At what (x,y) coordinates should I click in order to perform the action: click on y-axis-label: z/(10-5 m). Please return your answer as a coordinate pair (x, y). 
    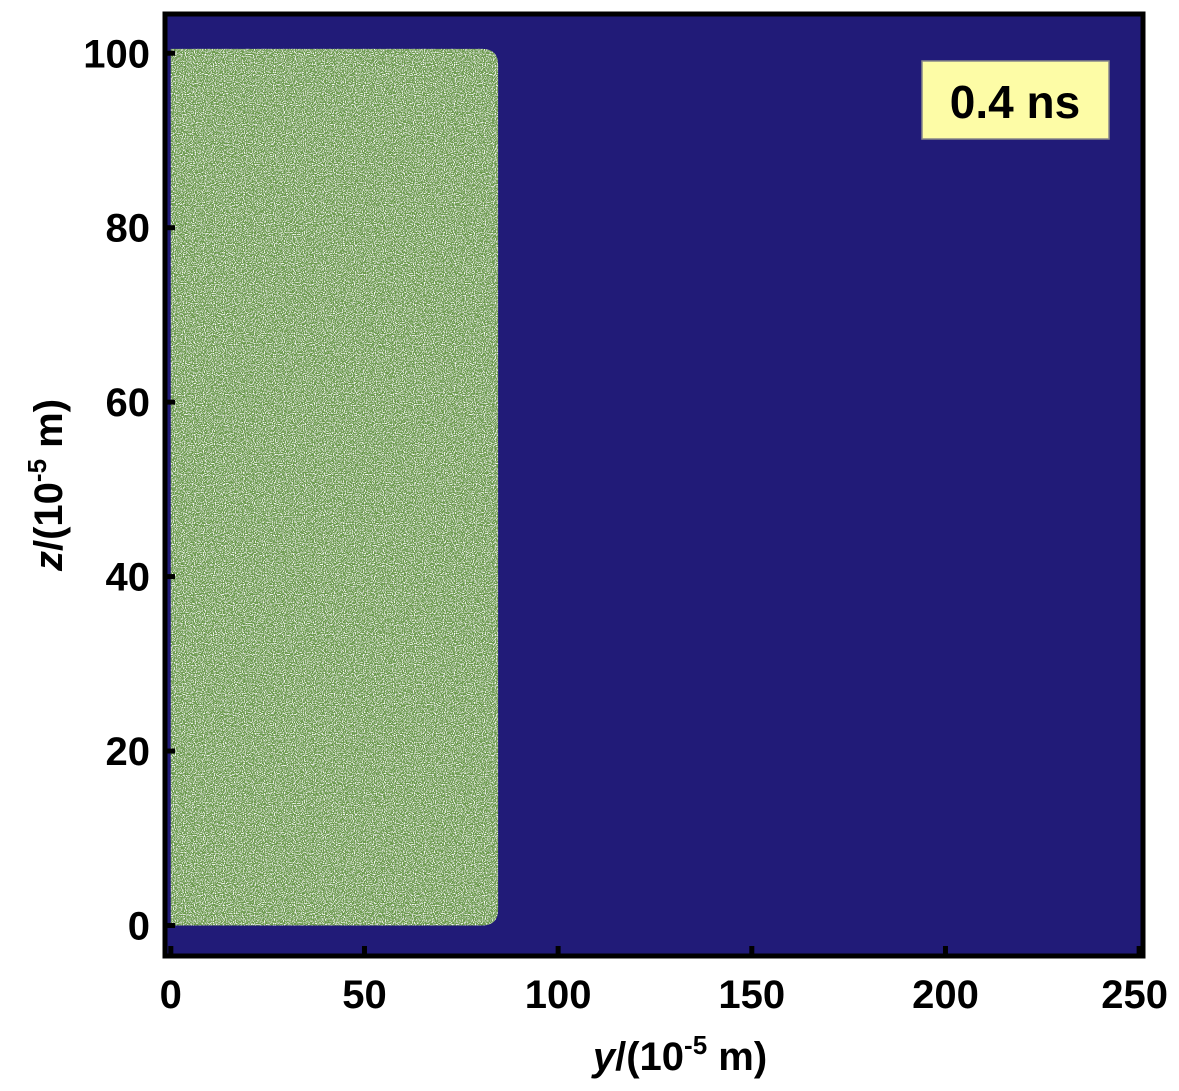
    Looking at the image, I should click on (46, 485).